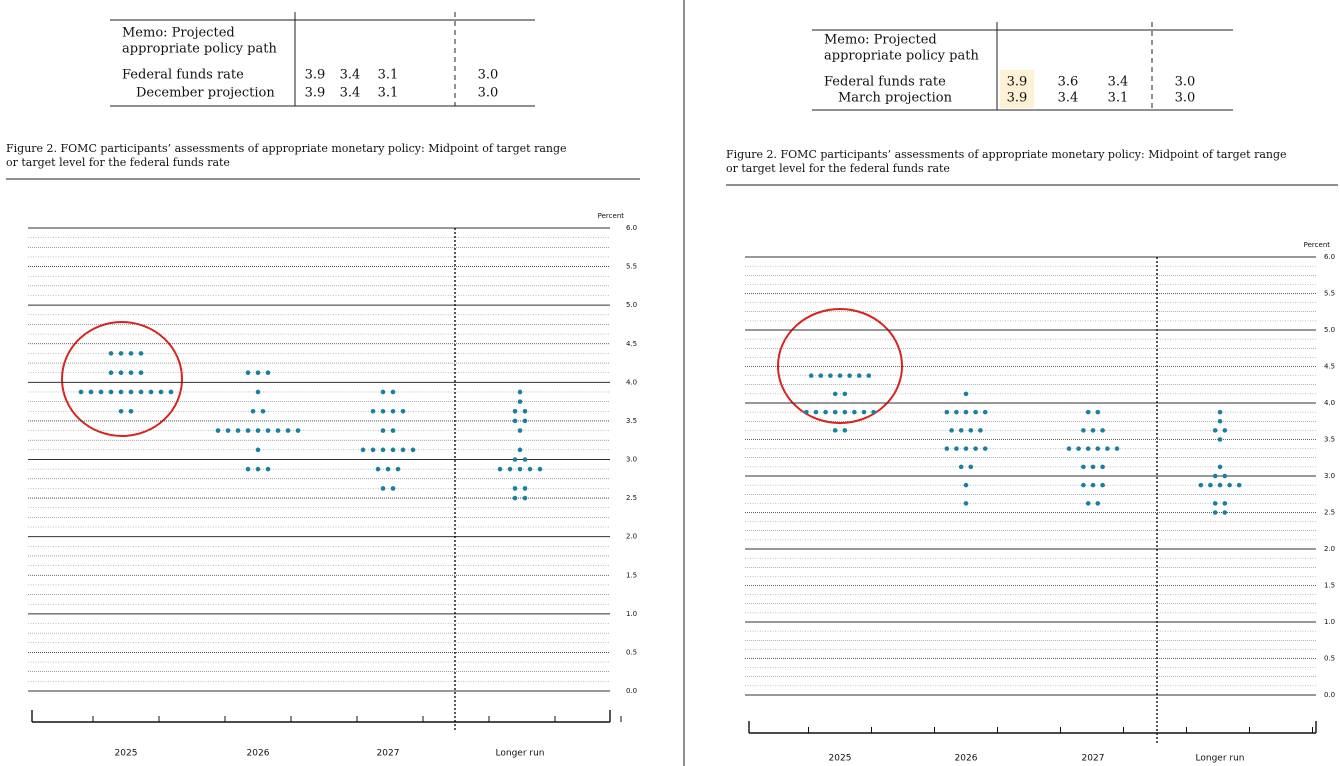 The image size is (1340, 766). I want to click on y-tick-label: 1.0, so click(1329, 622).